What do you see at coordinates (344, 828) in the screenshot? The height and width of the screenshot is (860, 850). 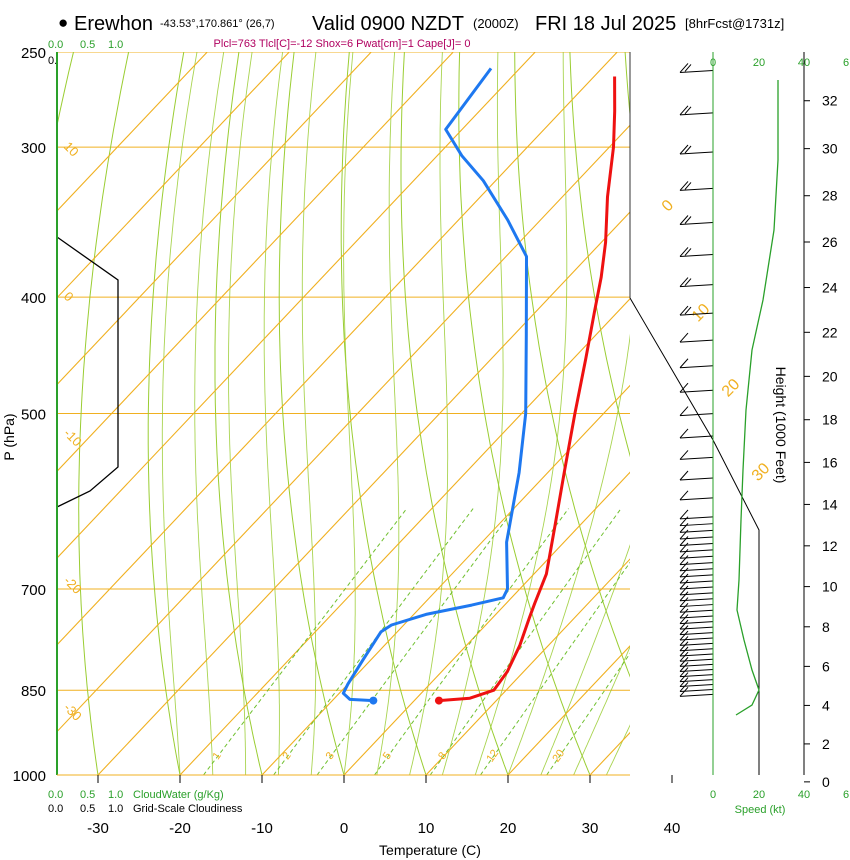 I see `x-tick-label: 0` at bounding box center [344, 828].